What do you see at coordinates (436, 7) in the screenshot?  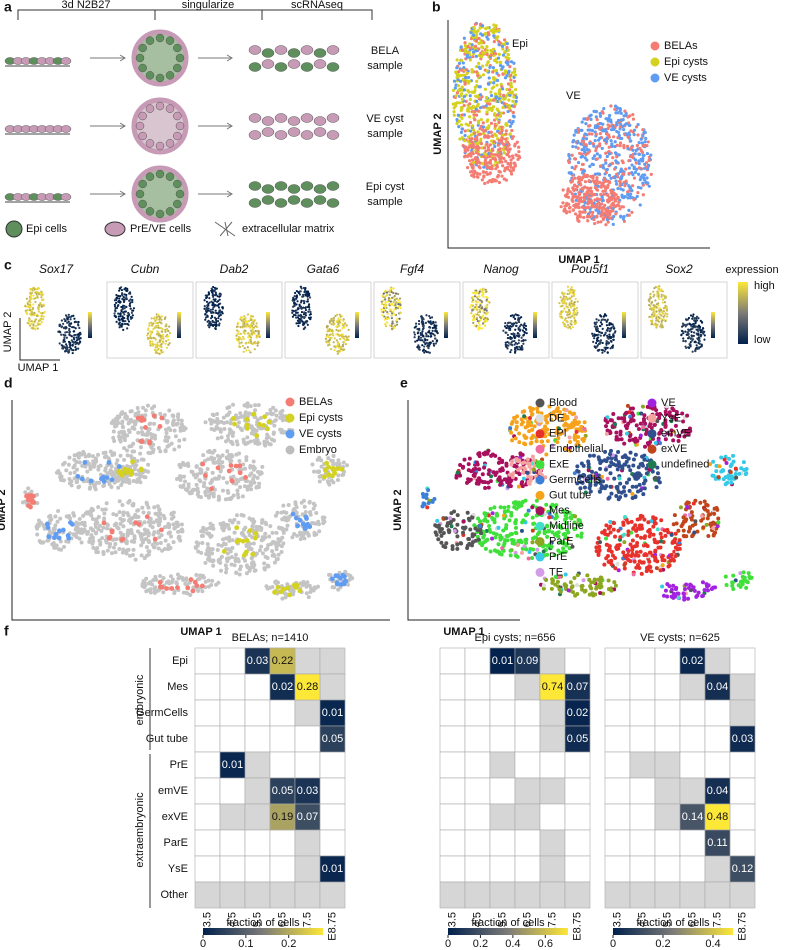 I see `panel-label: b` at bounding box center [436, 7].